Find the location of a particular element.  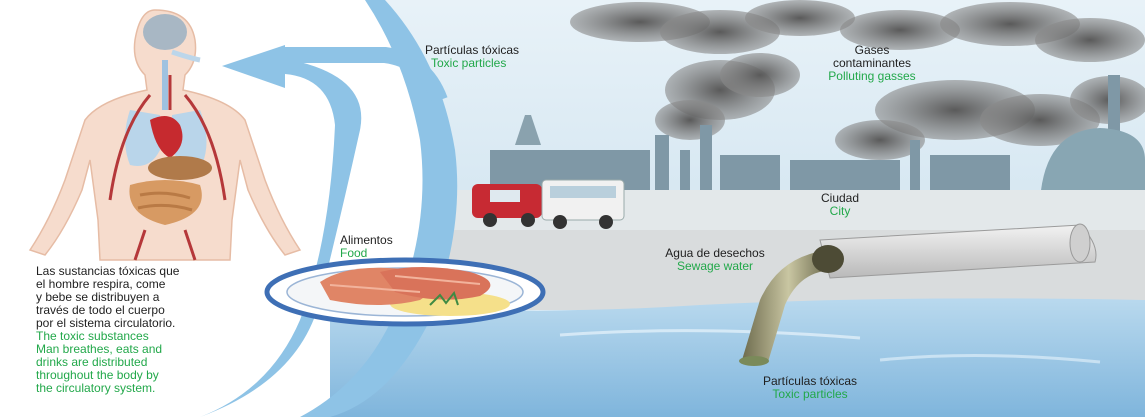

caption-en-line: The toxic substances is located at coordinates (92, 336).